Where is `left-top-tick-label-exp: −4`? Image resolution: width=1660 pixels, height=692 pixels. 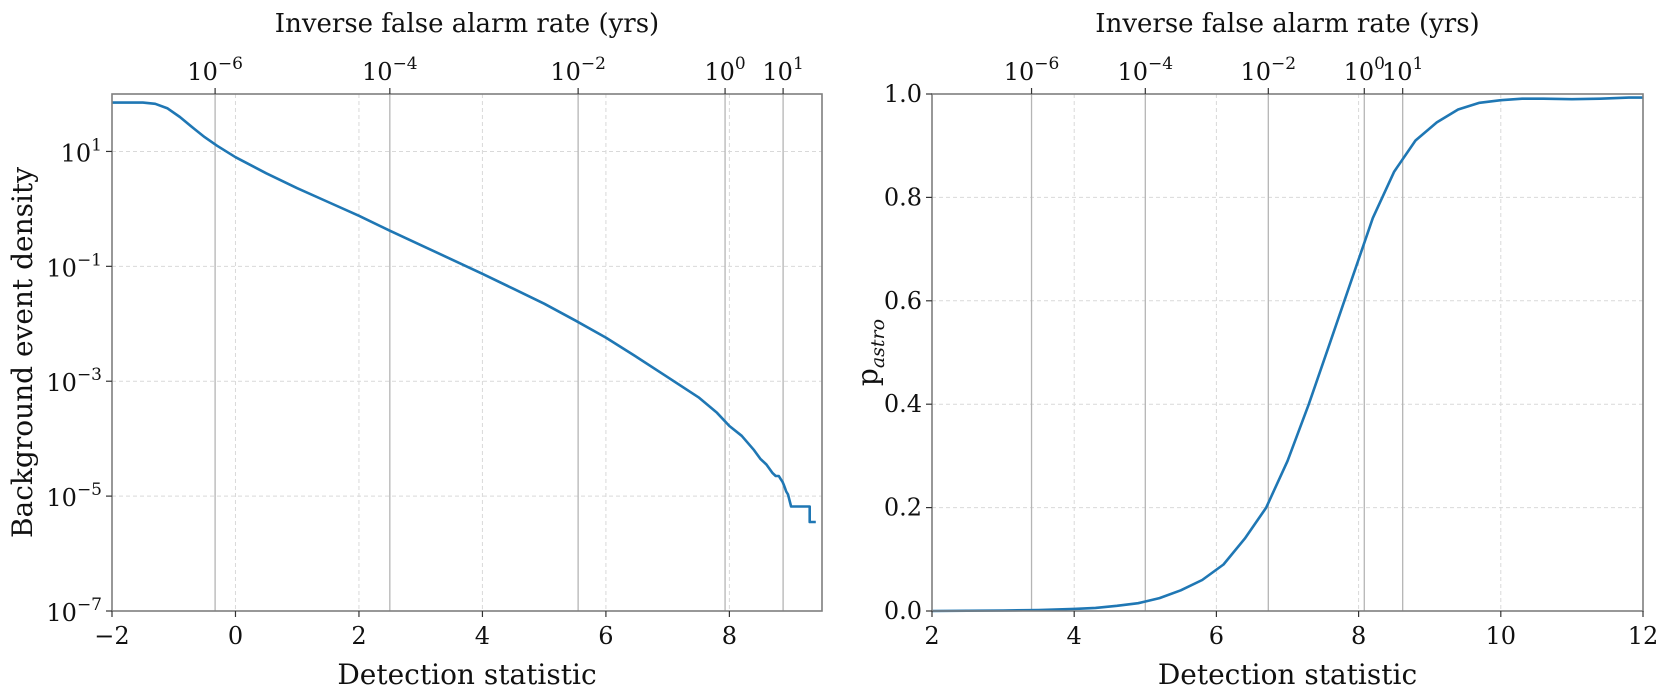
left-top-tick-label-exp: −4 is located at coordinates (405, 64).